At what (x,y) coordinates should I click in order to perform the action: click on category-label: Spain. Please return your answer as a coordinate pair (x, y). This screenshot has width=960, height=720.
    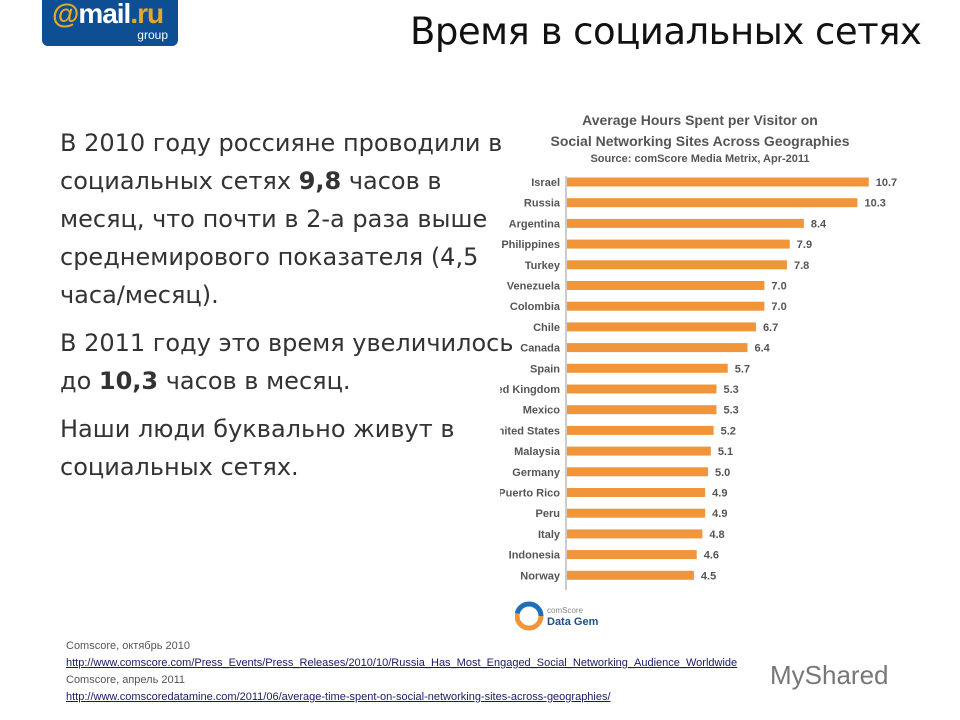
    Looking at the image, I should click on (545, 369).